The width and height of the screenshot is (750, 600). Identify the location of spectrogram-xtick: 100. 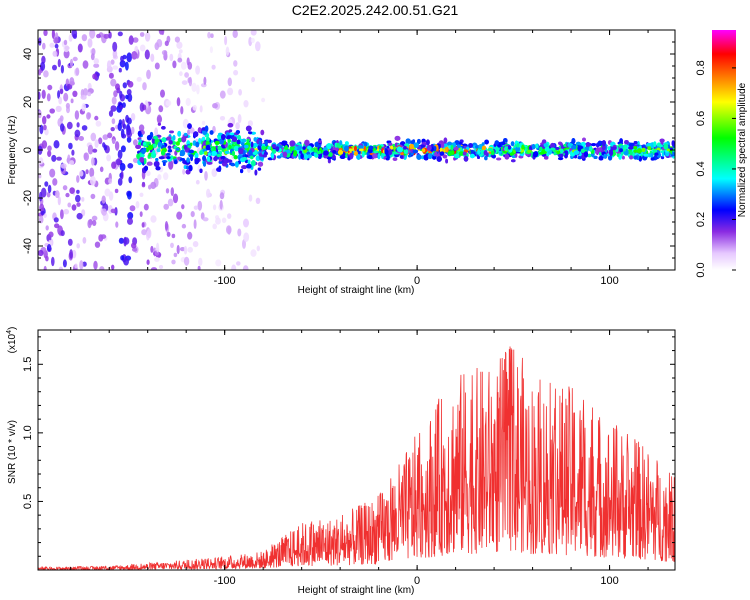
(609, 281).